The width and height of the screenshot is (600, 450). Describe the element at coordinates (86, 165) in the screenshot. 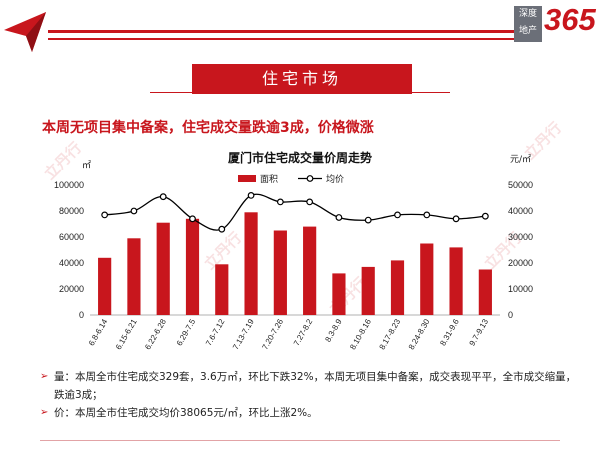

I see `left-axis-unit: ㎡` at that location.